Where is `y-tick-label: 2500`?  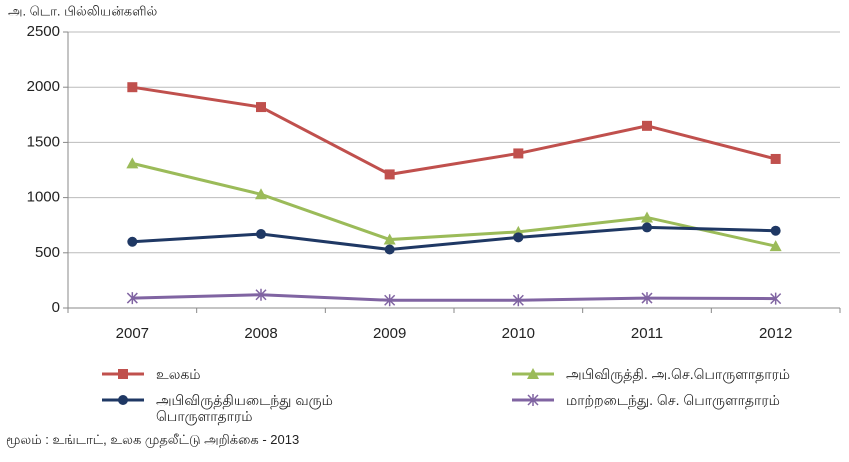 y-tick-label: 2500 is located at coordinates (43, 31).